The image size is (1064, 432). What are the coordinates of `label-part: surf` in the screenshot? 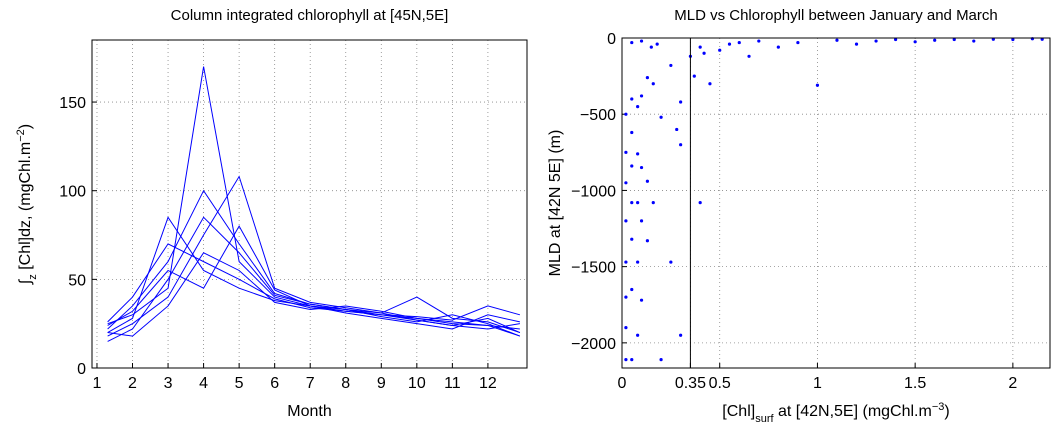 It's located at (764, 419).